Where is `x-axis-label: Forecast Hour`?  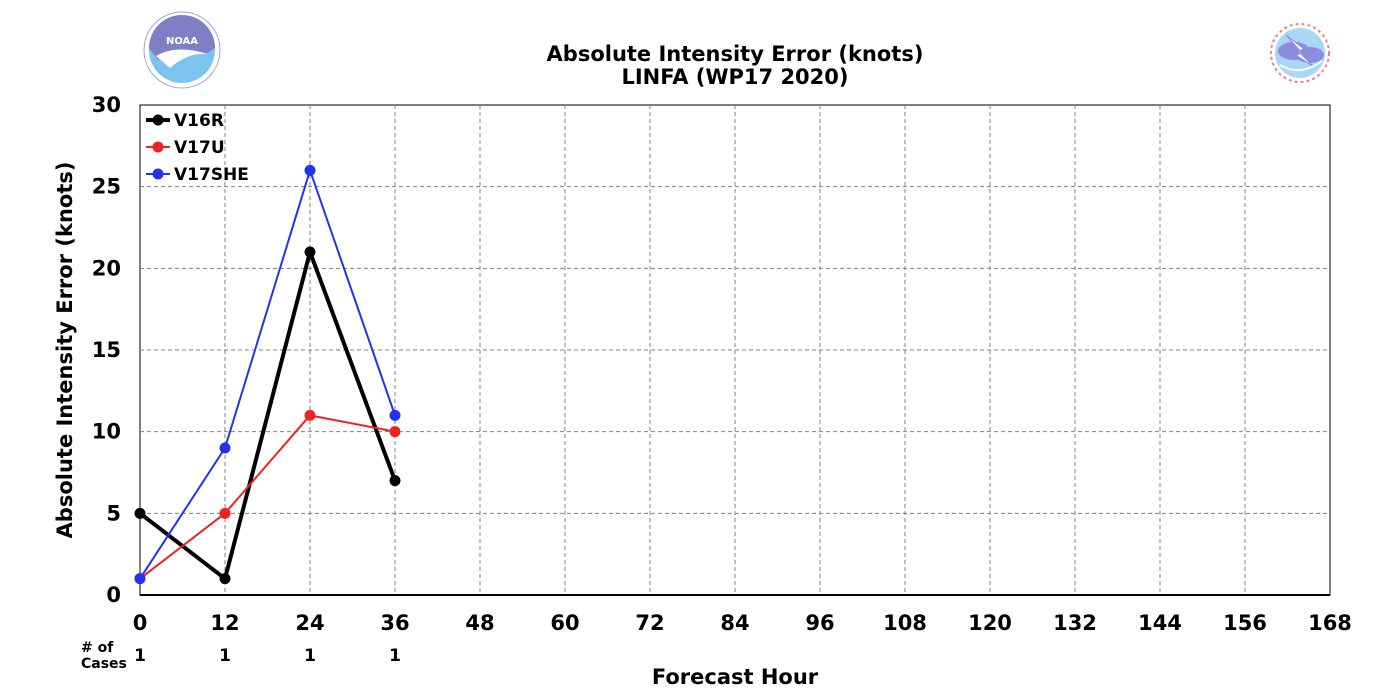 x-axis-label: Forecast Hour is located at coordinates (735, 677).